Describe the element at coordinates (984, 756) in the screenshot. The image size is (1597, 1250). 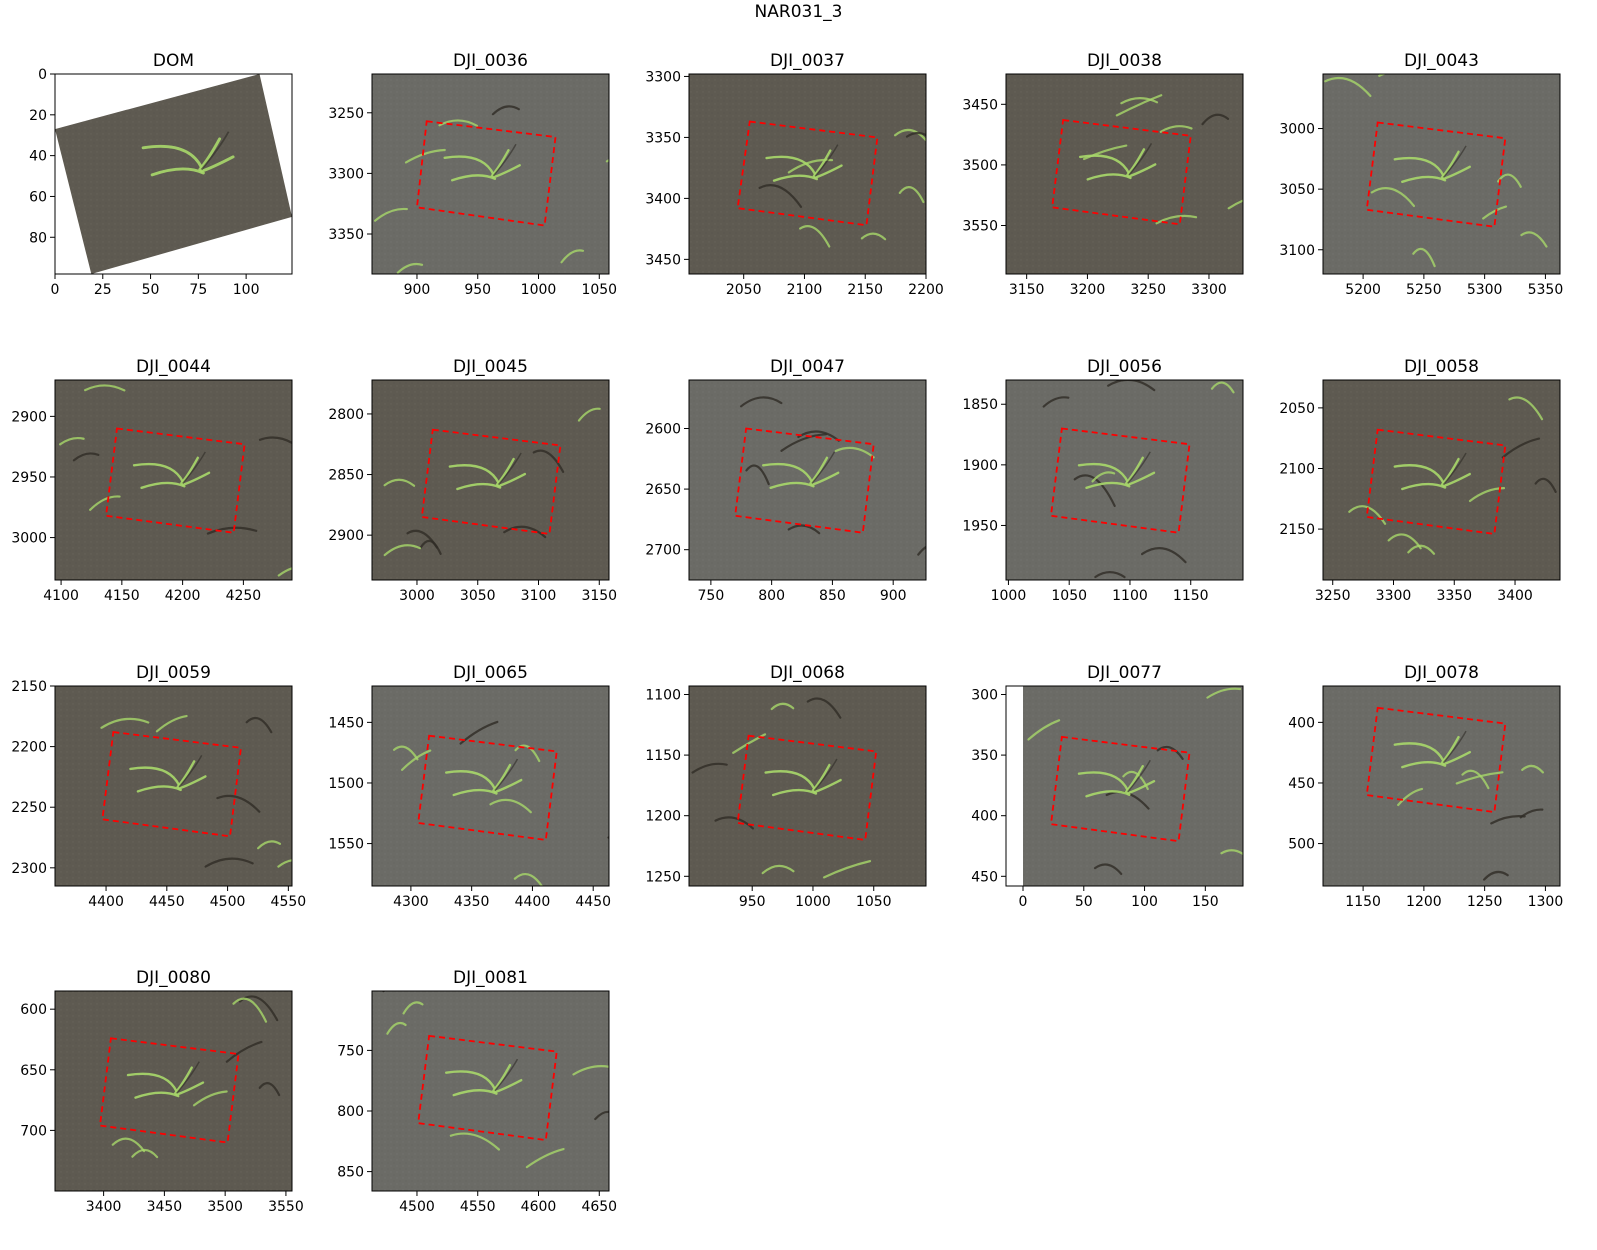
I see `y-tick-label: 350` at that location.